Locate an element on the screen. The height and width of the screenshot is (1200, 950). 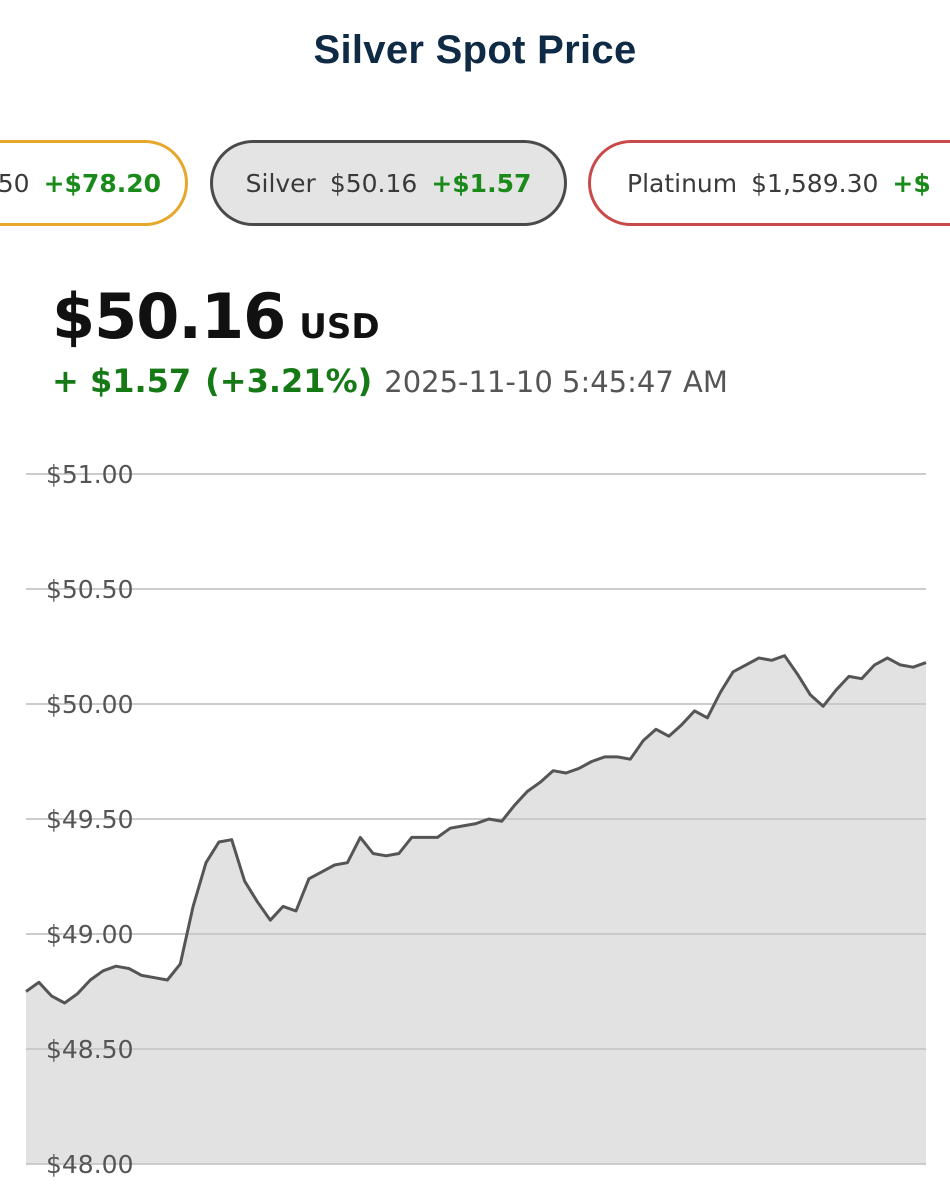
silver-chip-name: Silver is located at coordinates (280, 183).